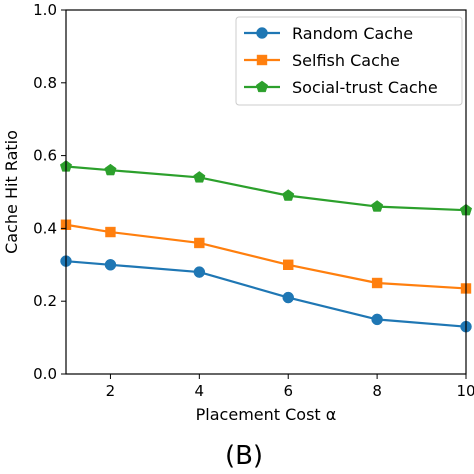 The width and height of the screenshot is (474, 474). Describe the element at coordinates (288, 391) in the screenshot. I see `x-tick-label: 6` at that location.